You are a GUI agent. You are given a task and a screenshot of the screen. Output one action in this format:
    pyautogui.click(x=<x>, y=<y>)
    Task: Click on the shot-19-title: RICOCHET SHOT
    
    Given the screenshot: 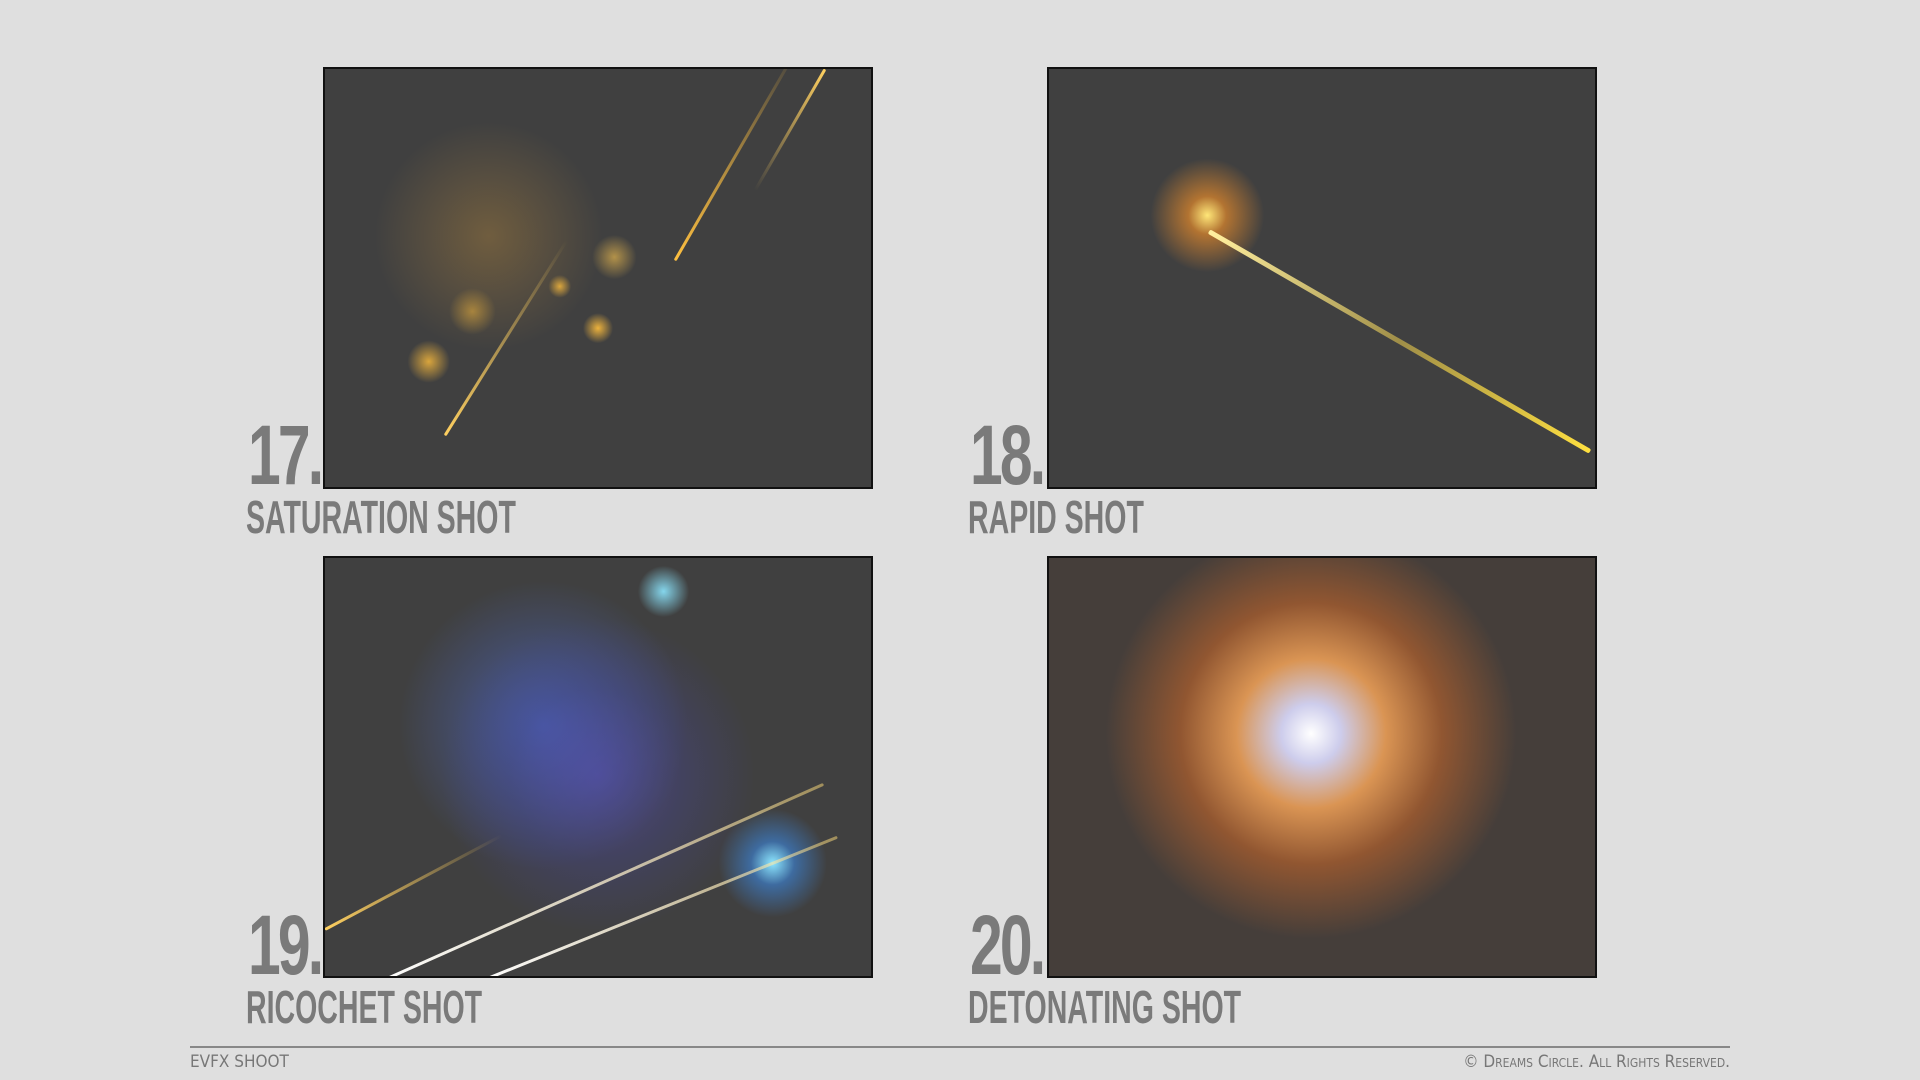 What is the action you would take?
    pyautogui.click(x=364, y=1007)
    